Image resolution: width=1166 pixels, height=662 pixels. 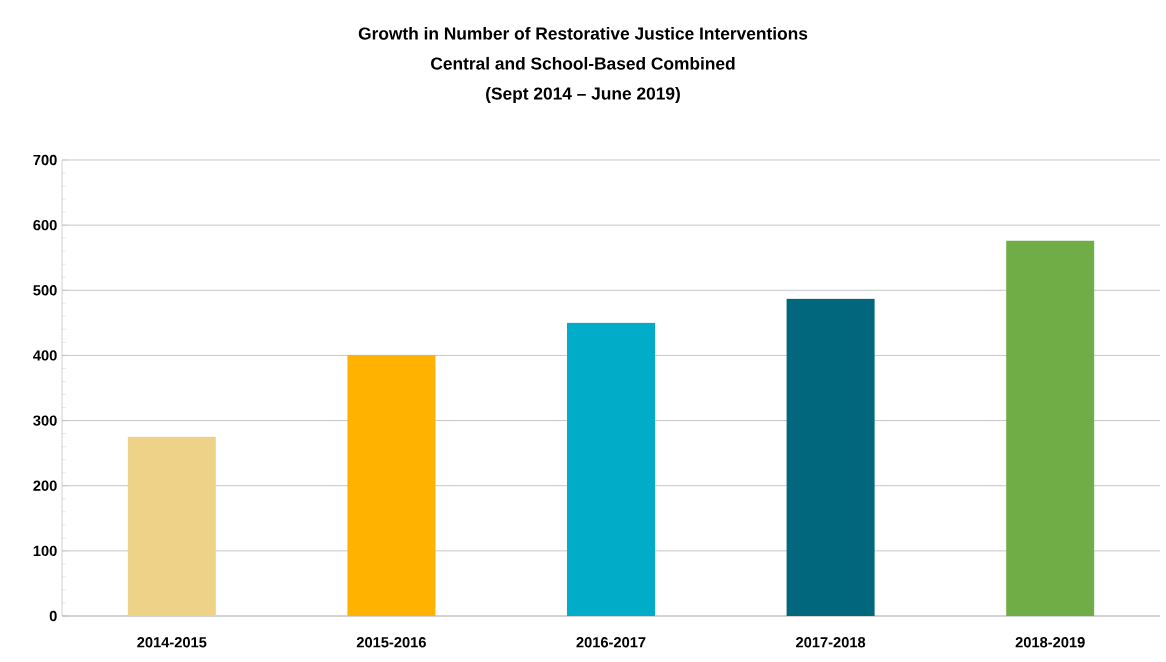 What do you see at coordinates (45, 290) in the screenshot?
I see `y-tick-label: 500` at bounding box center [45, 290].